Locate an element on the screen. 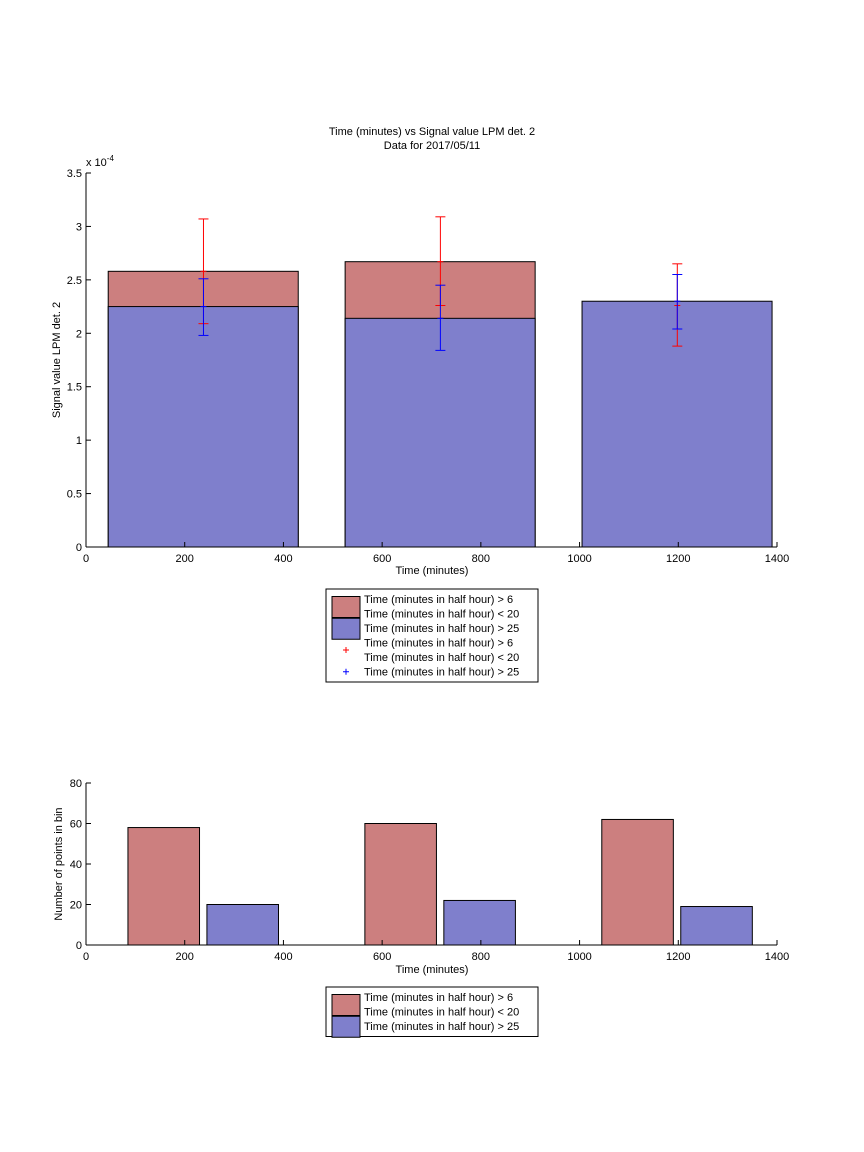  y-tick-label: 1.5 is located at coordinates (74, 388).